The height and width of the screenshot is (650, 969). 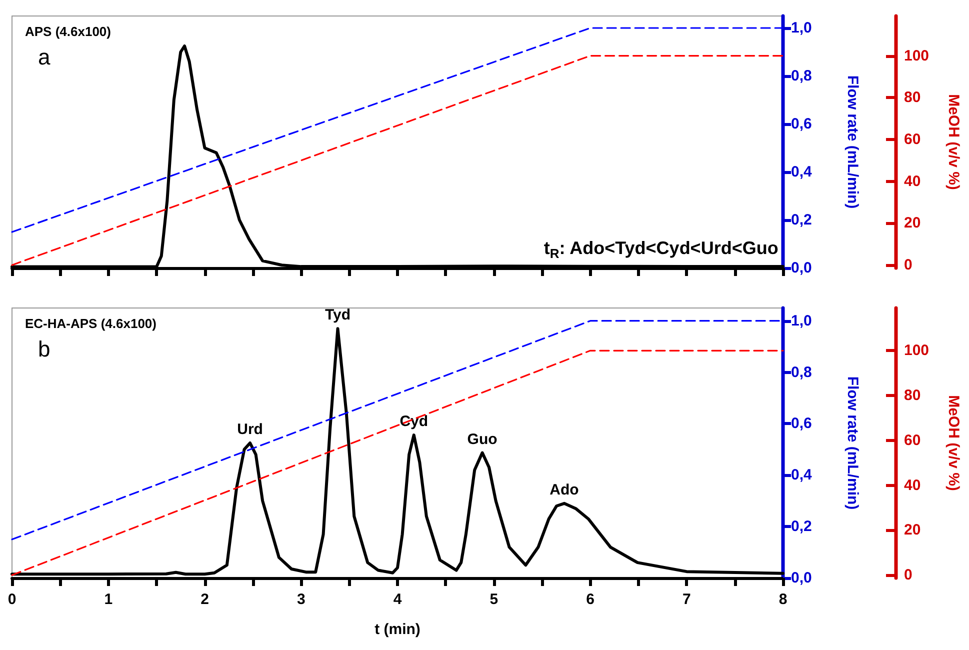 What do you see at coordinates (250, 429) in the screenshot?
I see `annotation: Urd` at bounding box center [250, 429].